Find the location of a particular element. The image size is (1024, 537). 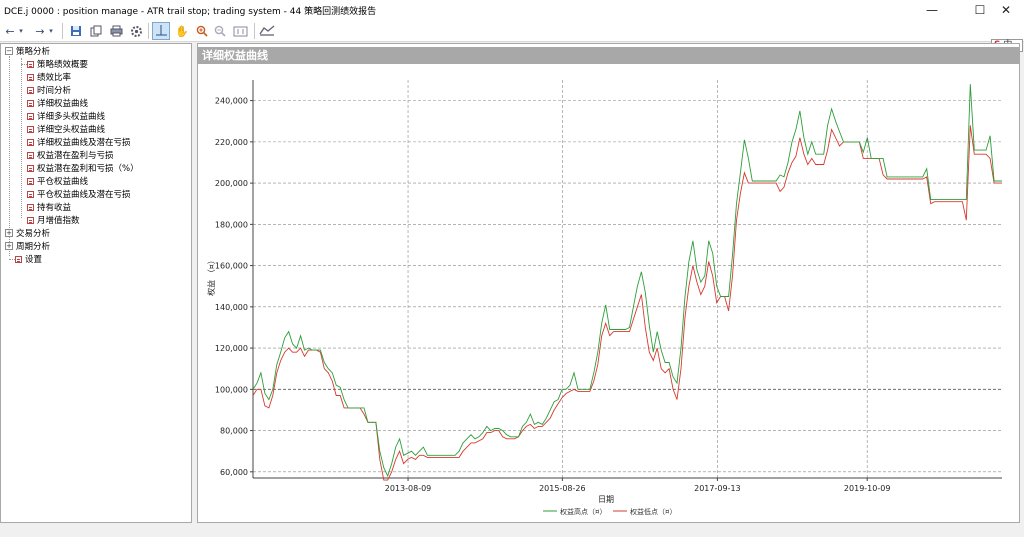

tree-item-closed-equity-drawdown: 平仓权益曲线及潜在亏损 is located at coordinates (79, 194).